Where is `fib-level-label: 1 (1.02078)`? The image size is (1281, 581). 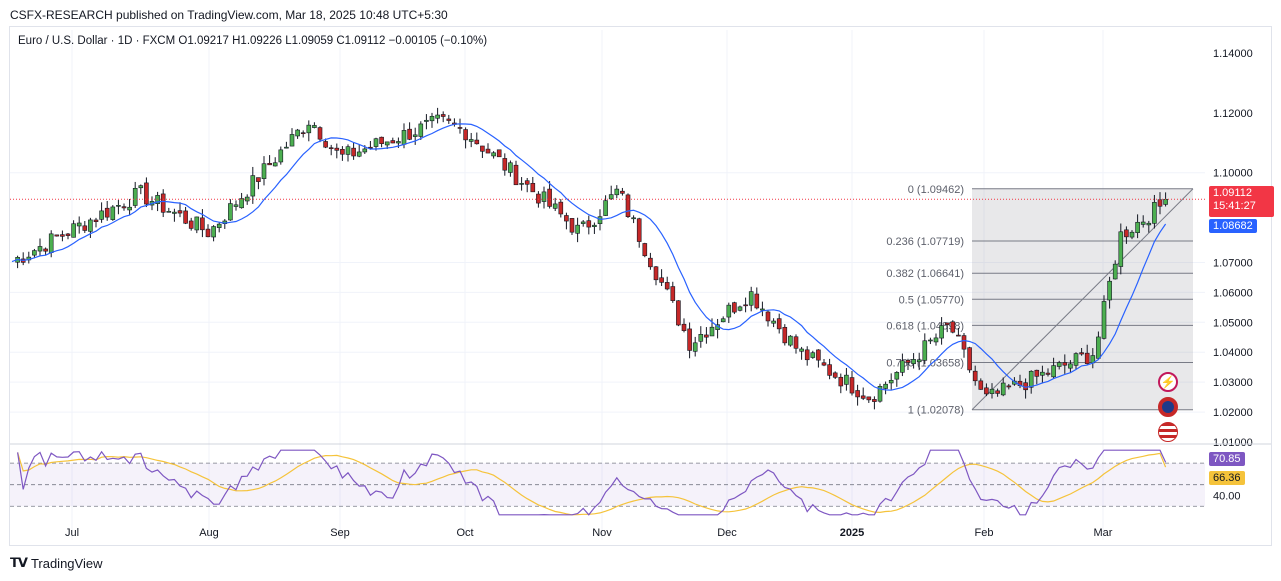 fib-level-label: 1 (1.02078) is located at coordinates (936, 411).